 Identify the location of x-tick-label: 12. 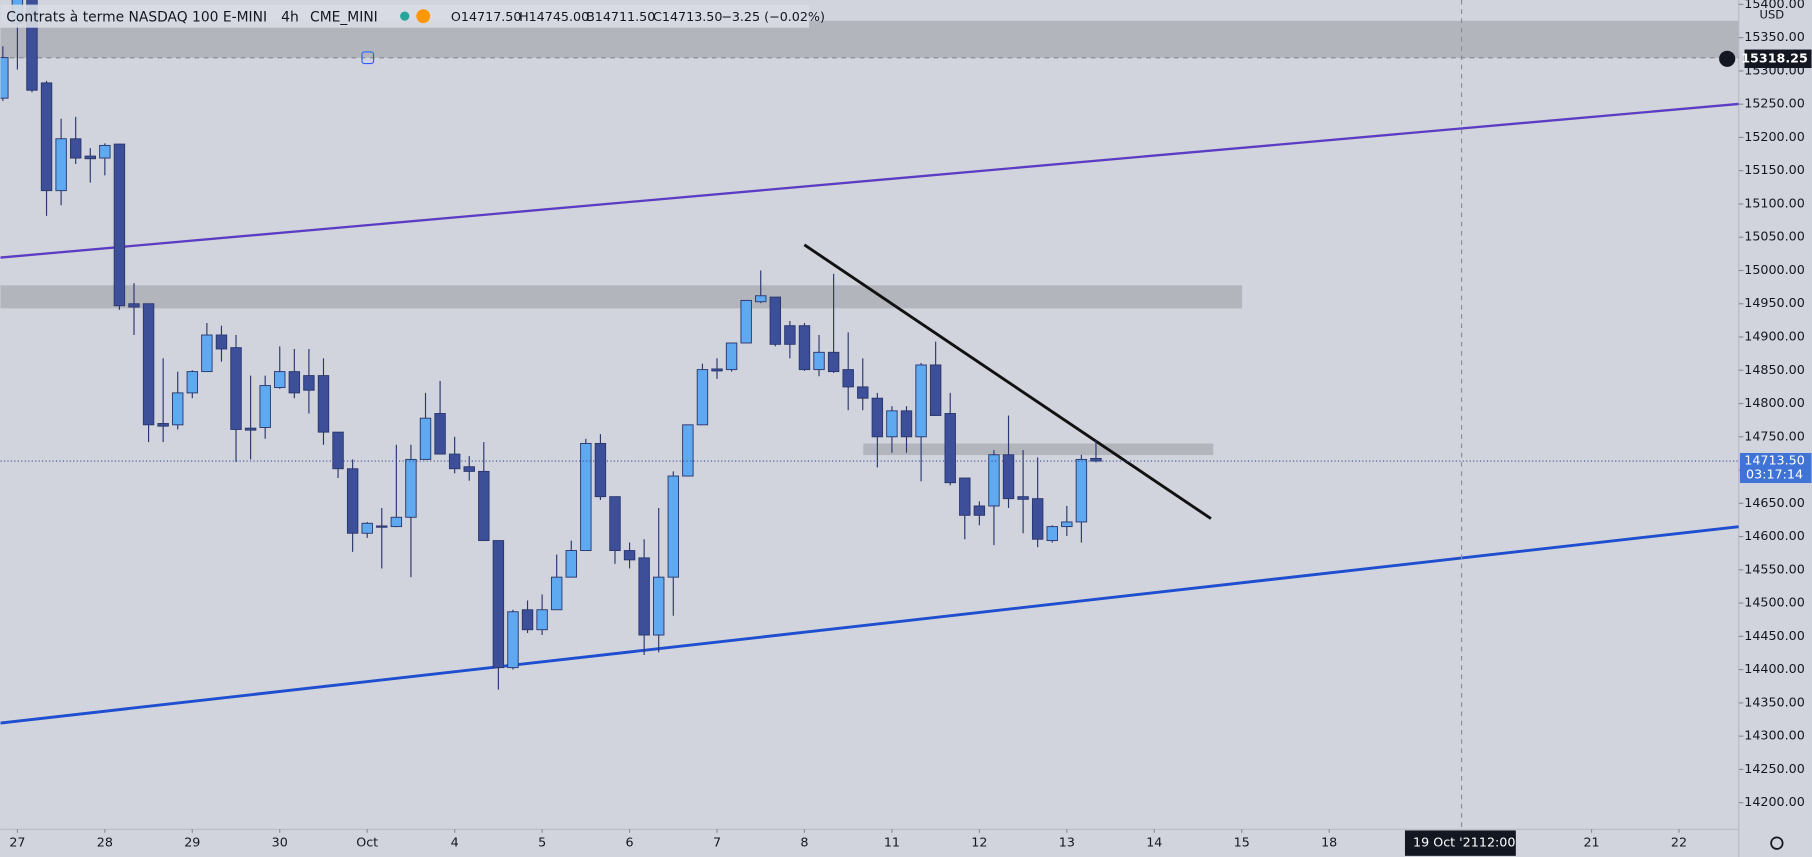
(979, 842).